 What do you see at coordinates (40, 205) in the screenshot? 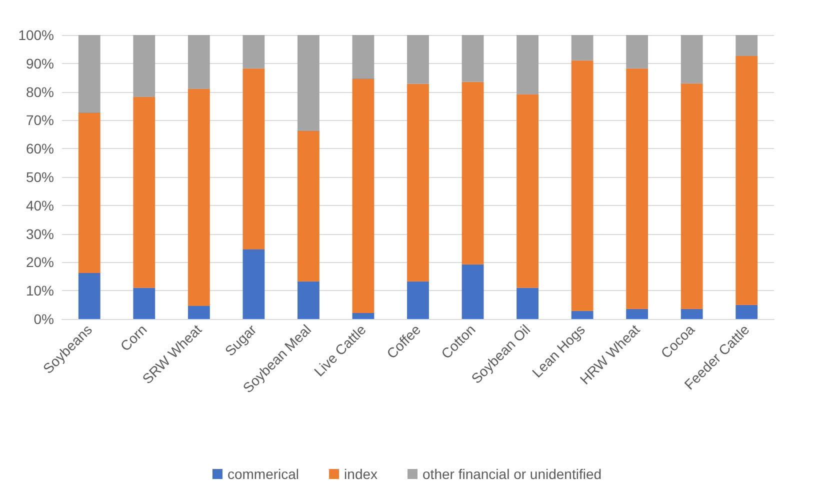
I see `y-tick-label: 40%` at bounding box center [40, 205].